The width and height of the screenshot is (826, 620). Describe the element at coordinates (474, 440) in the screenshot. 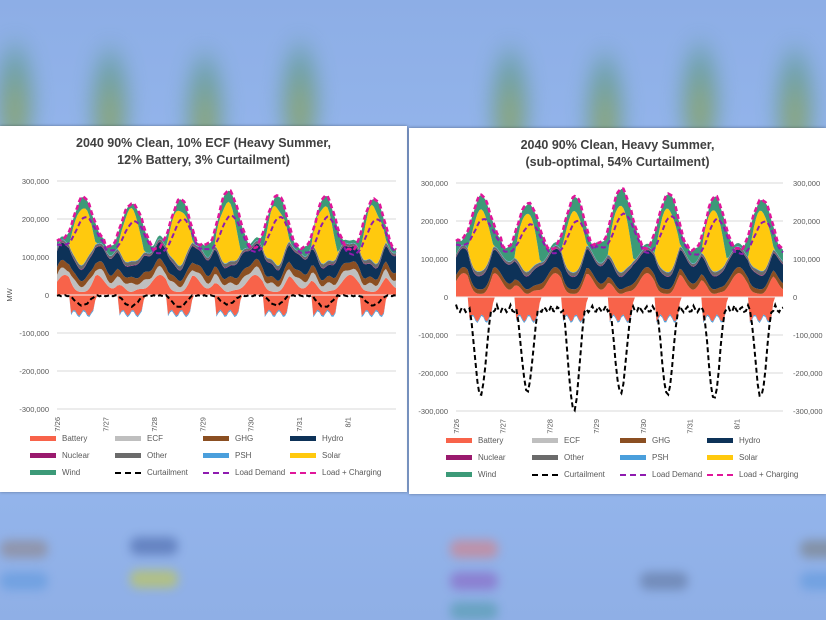

I see `legend-item-battery: Battery` at that location.